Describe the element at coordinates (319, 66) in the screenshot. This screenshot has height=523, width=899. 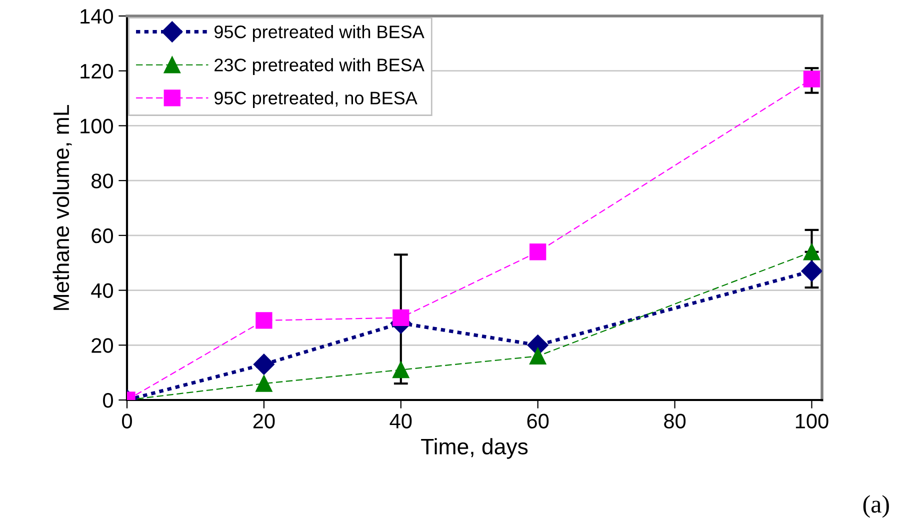
I see `legend-label: 23C pretreated with BESA` at that location.